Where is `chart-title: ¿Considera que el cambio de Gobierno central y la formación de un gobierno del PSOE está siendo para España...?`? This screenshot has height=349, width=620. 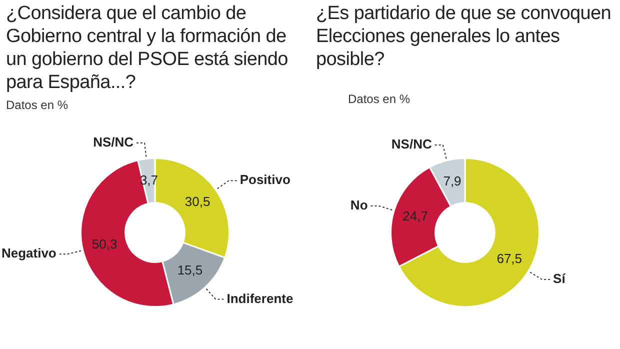 chart-title: ¿Considera que el cambio de Gobierno central y la formación de un gobierno del PSOE está siendo para España...? is located at coordinates (147, 48).